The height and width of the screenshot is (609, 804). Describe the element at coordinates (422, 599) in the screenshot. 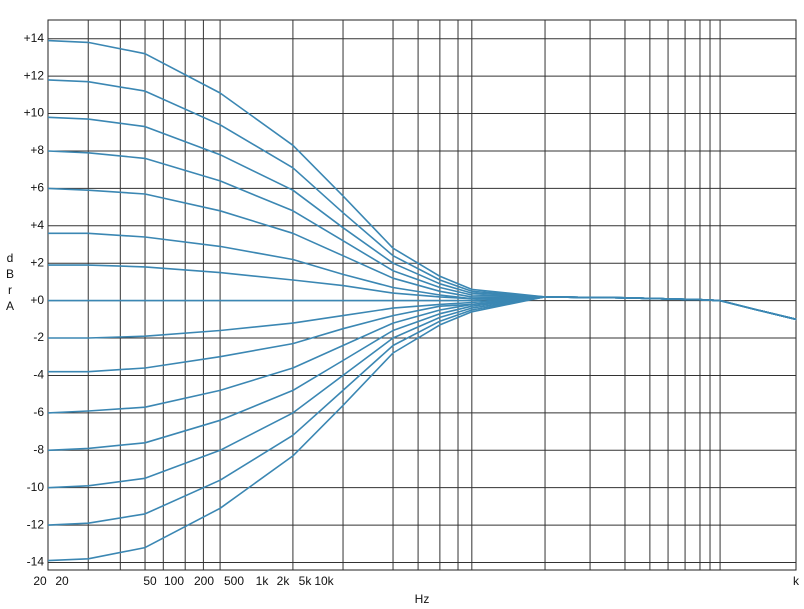

I see `x-axis-label: Hz` at that location.